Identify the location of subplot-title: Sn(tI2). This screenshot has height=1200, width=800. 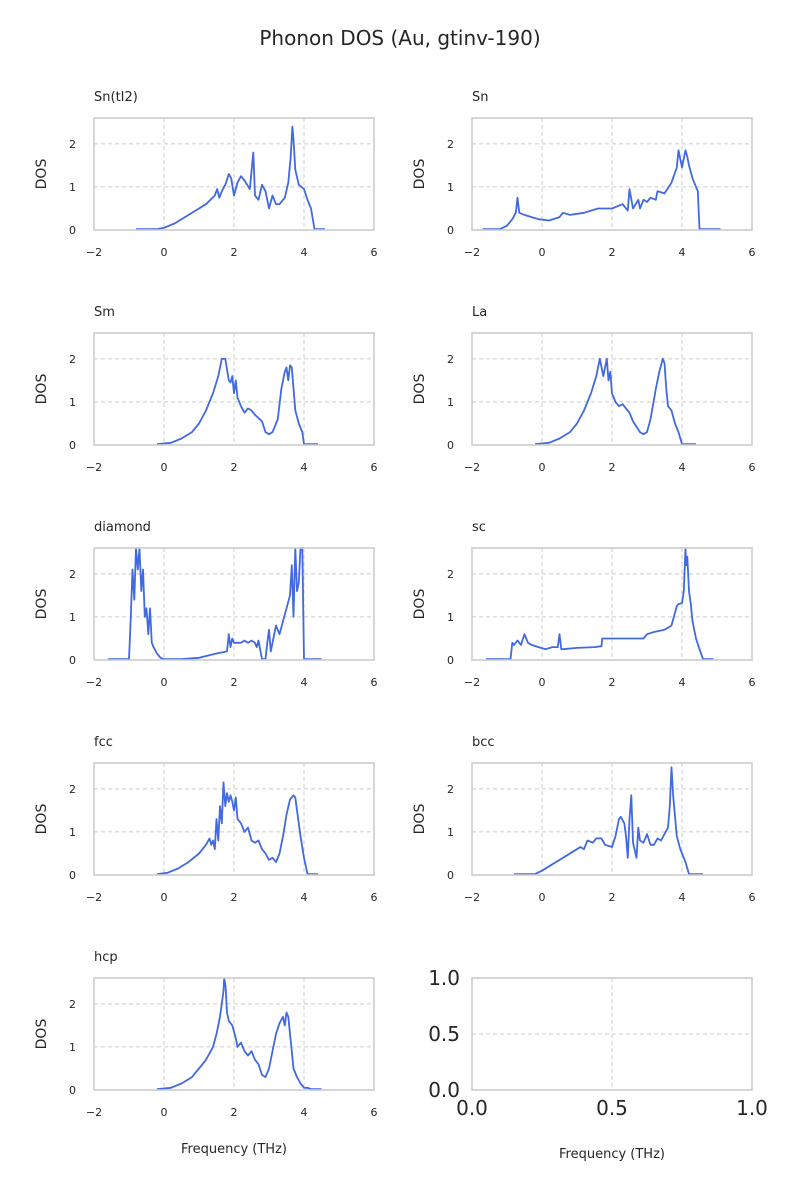
(116, 97).